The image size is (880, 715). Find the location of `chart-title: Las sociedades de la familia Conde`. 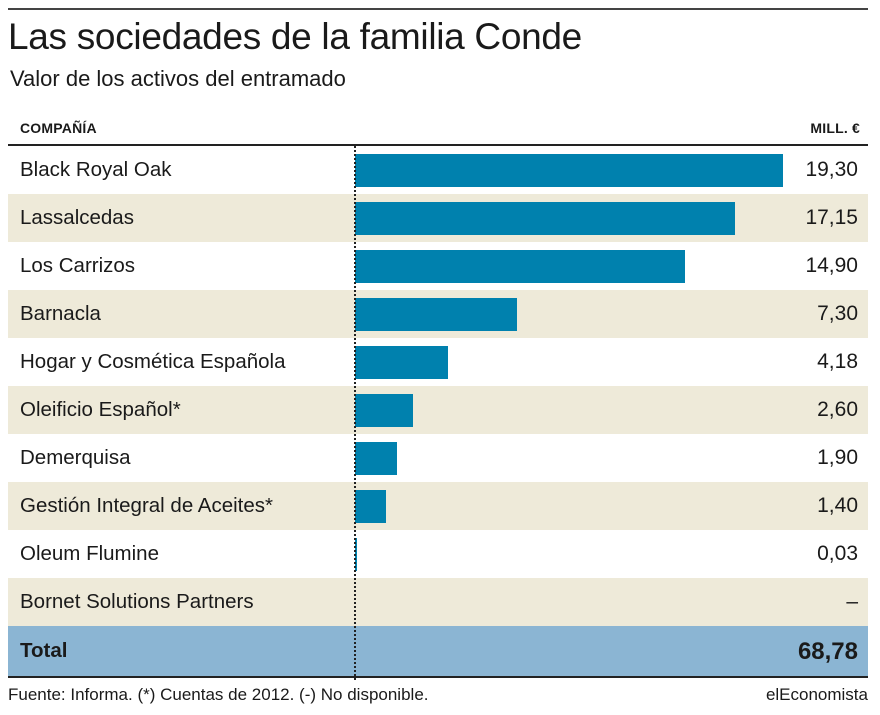

chart-title: Las sociedades de la familia Conde is located at coordinates (295, 36).